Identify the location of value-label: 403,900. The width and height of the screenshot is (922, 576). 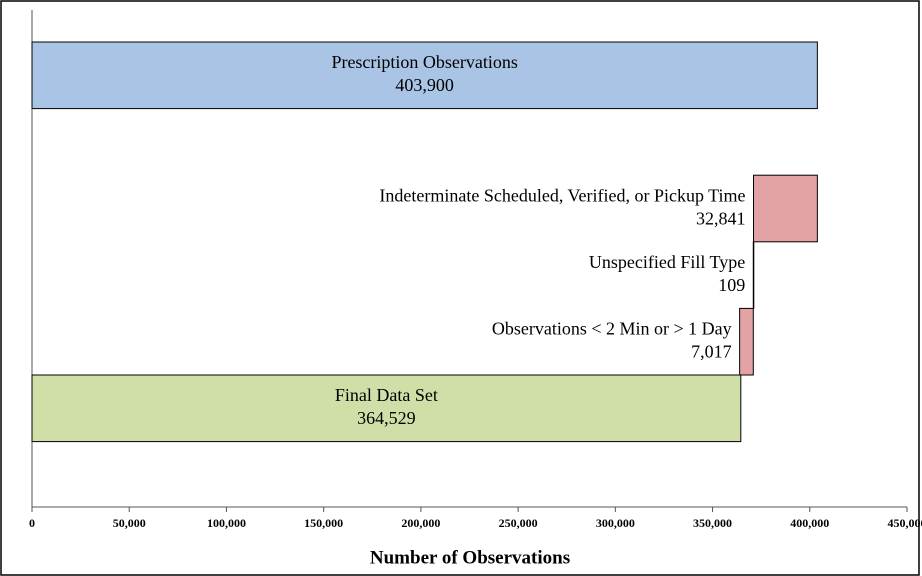
(424, 85).